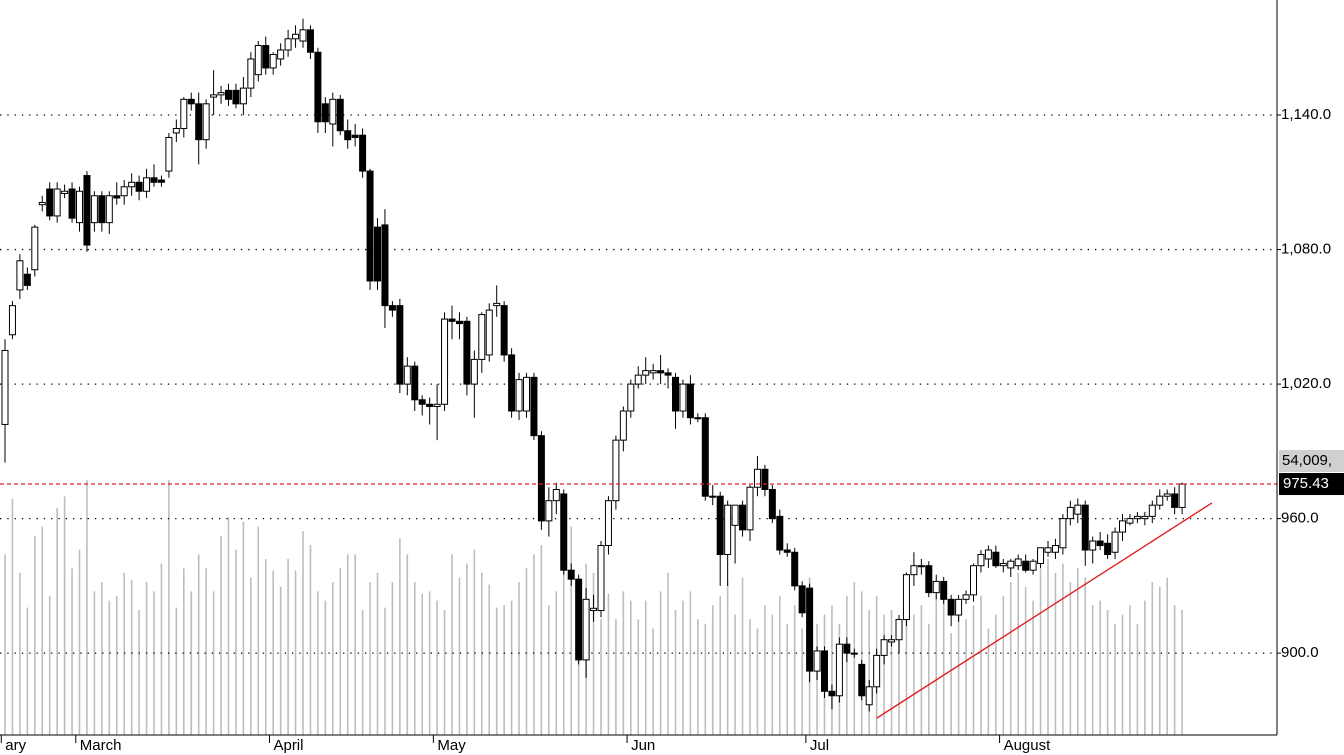 The height and width of the screenshot is (755, 1344). What do you see at coordinates (1028, 745) in the screenshot?
I see `x-tick-label: August` at bounding box center [1028, 745].